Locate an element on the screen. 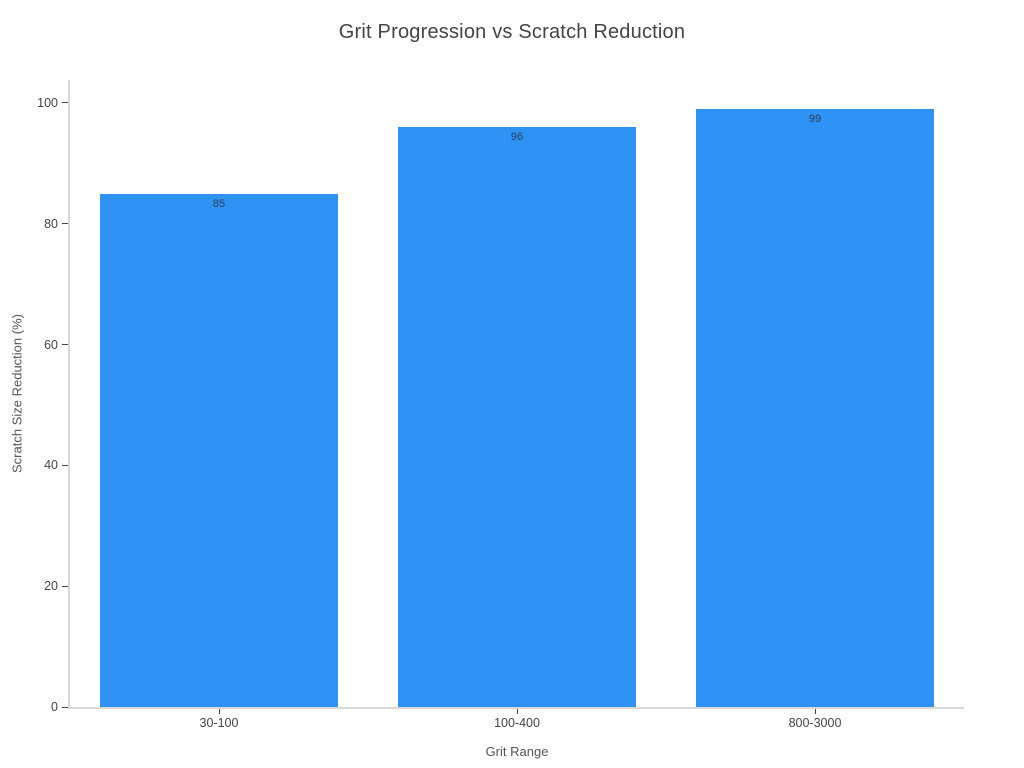  y-tick-label: 0 is located at coordinates (54, 707).